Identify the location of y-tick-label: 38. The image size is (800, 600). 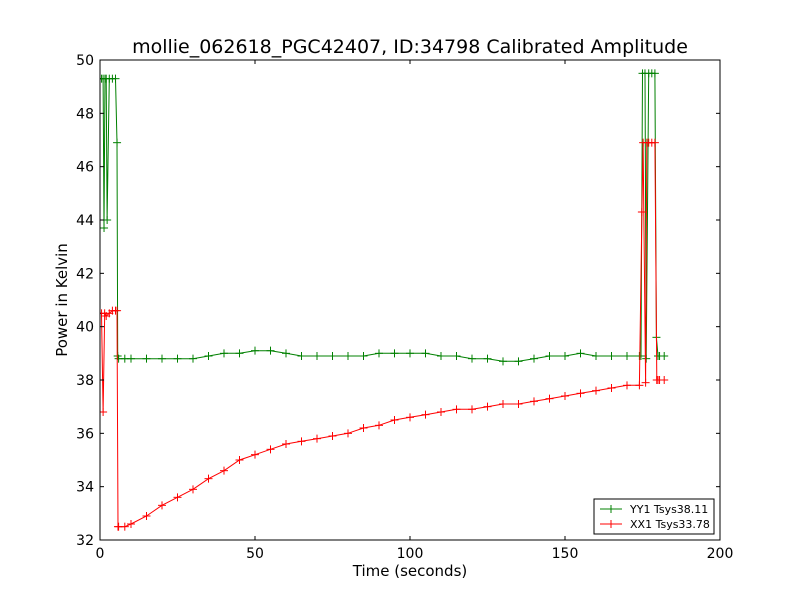
(85, 381).